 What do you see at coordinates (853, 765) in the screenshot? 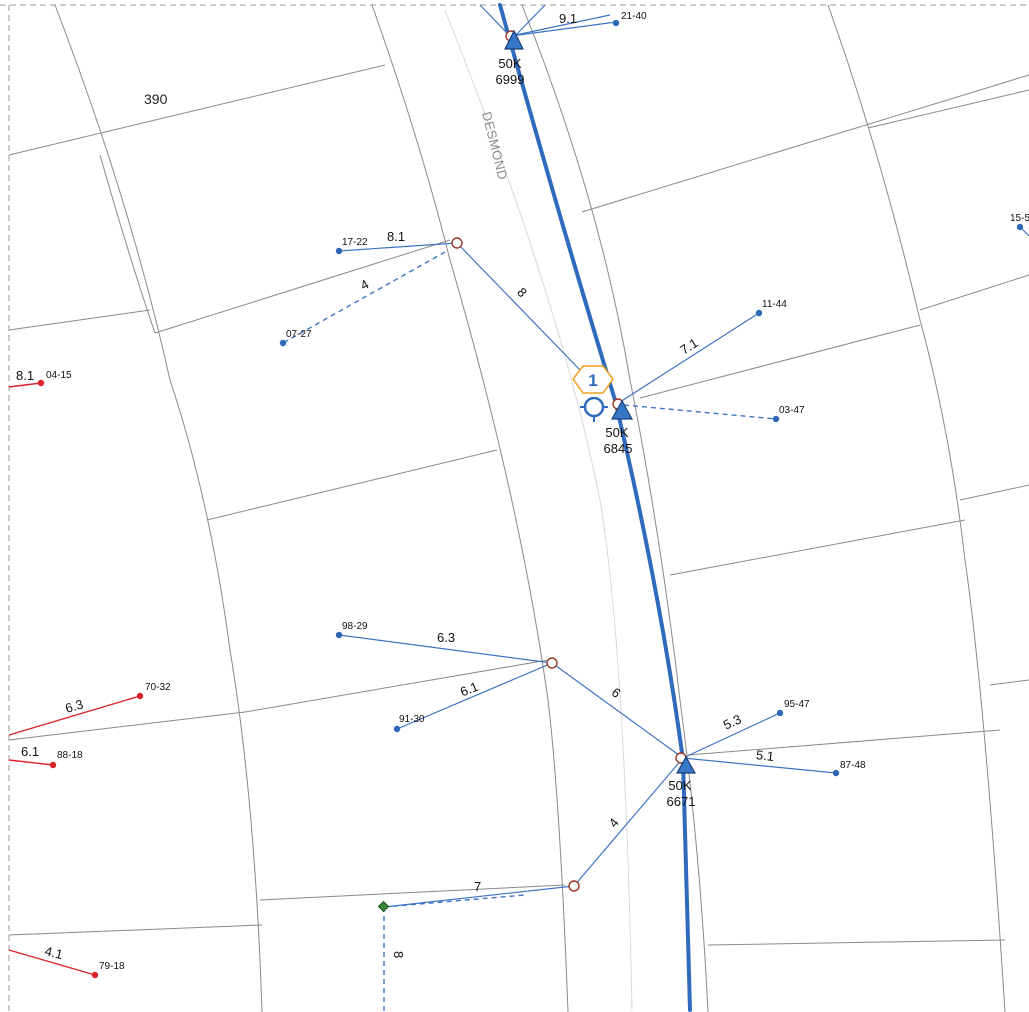
I see `meter-label: 87-48` at bounding box center [853, 765].